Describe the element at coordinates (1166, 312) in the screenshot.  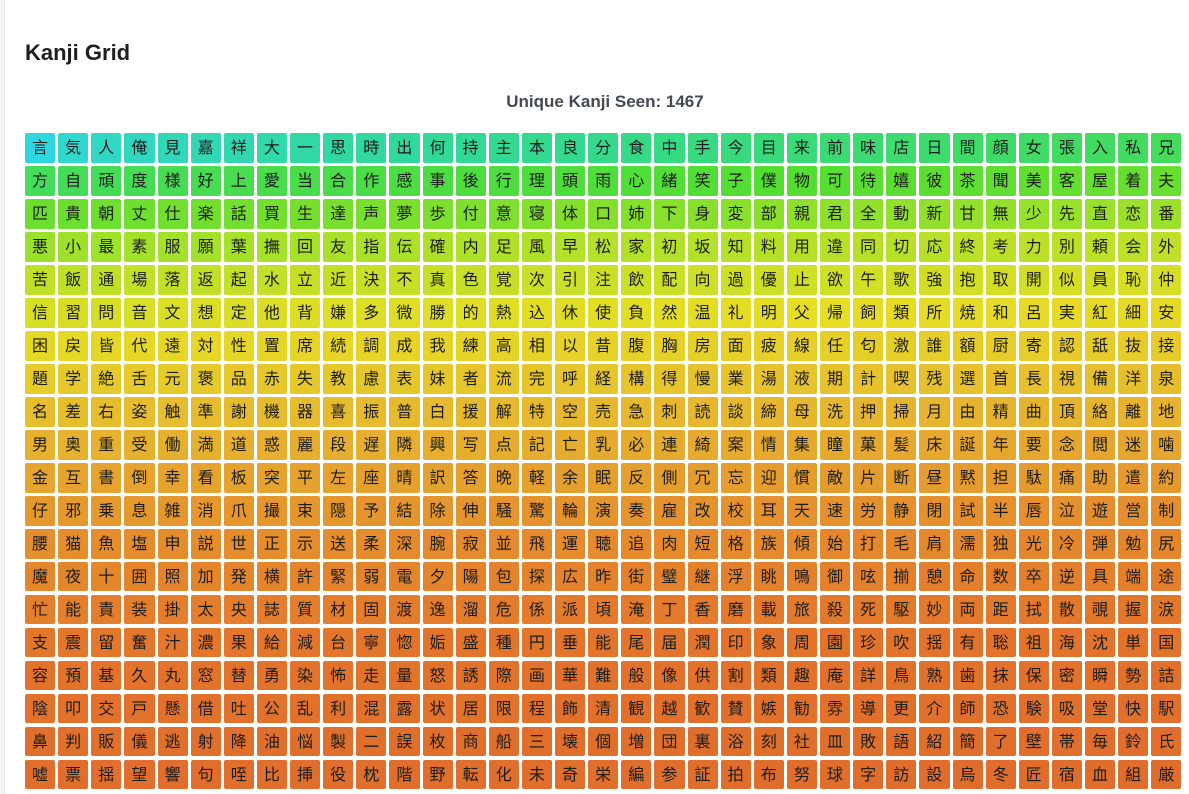
I see `kanji-cell: 安` at that location.